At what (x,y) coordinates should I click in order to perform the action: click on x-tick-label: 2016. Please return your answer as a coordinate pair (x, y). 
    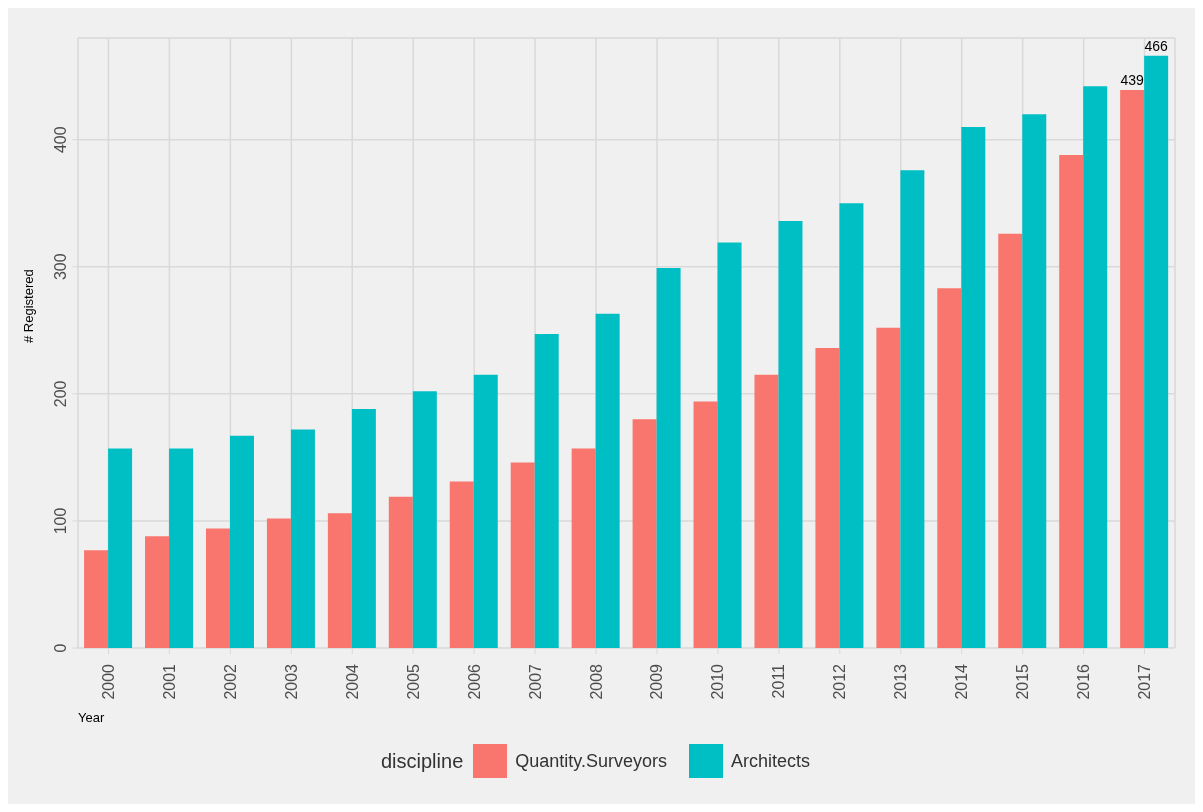
    Looking at the image, I should click on (1084, 681).